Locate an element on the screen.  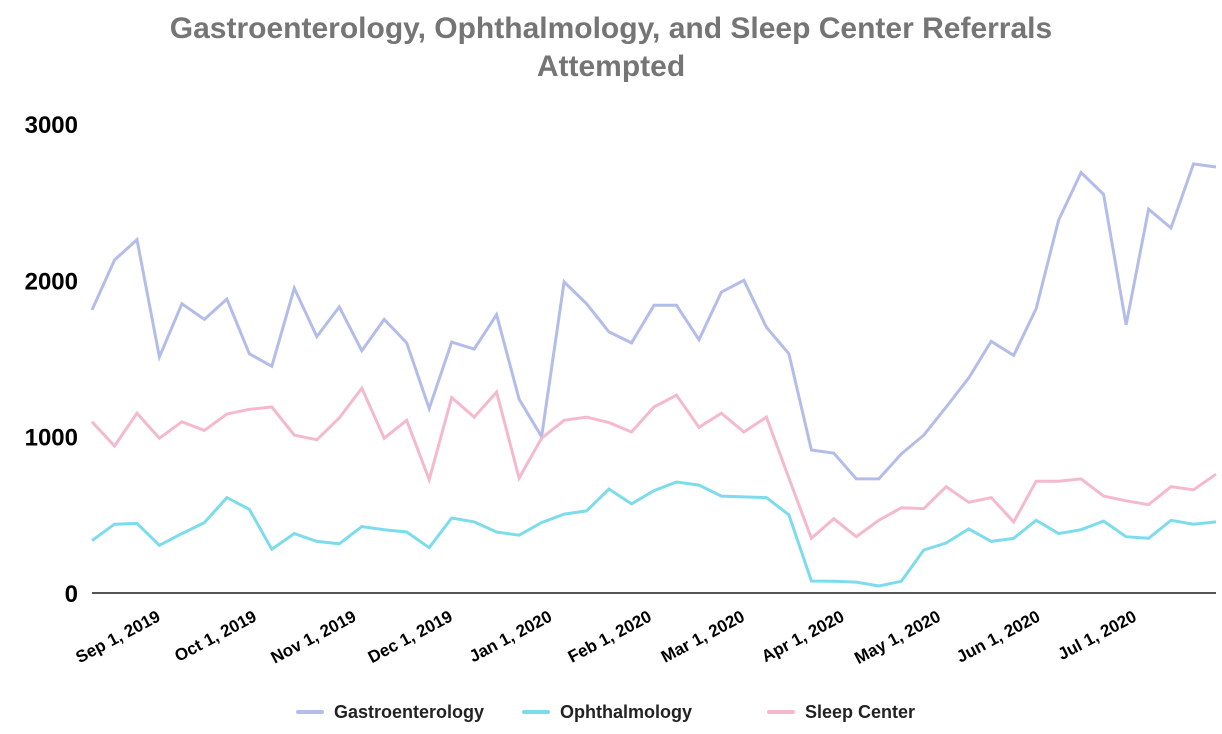
chart-title-line-2: Attempted is located at coordinates (611, 66).